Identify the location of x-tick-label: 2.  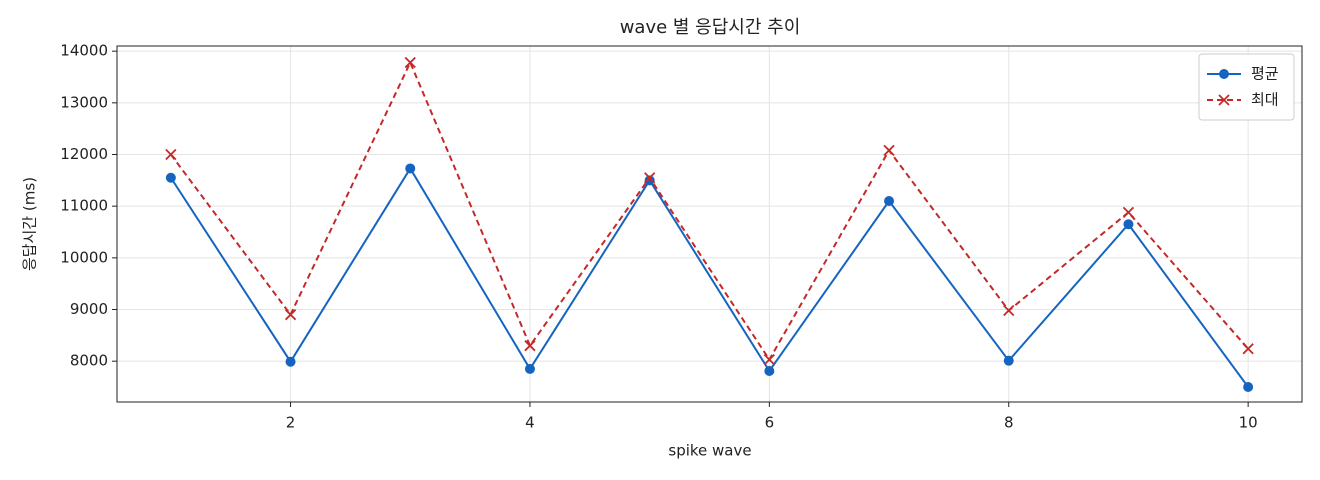
(291, 423).